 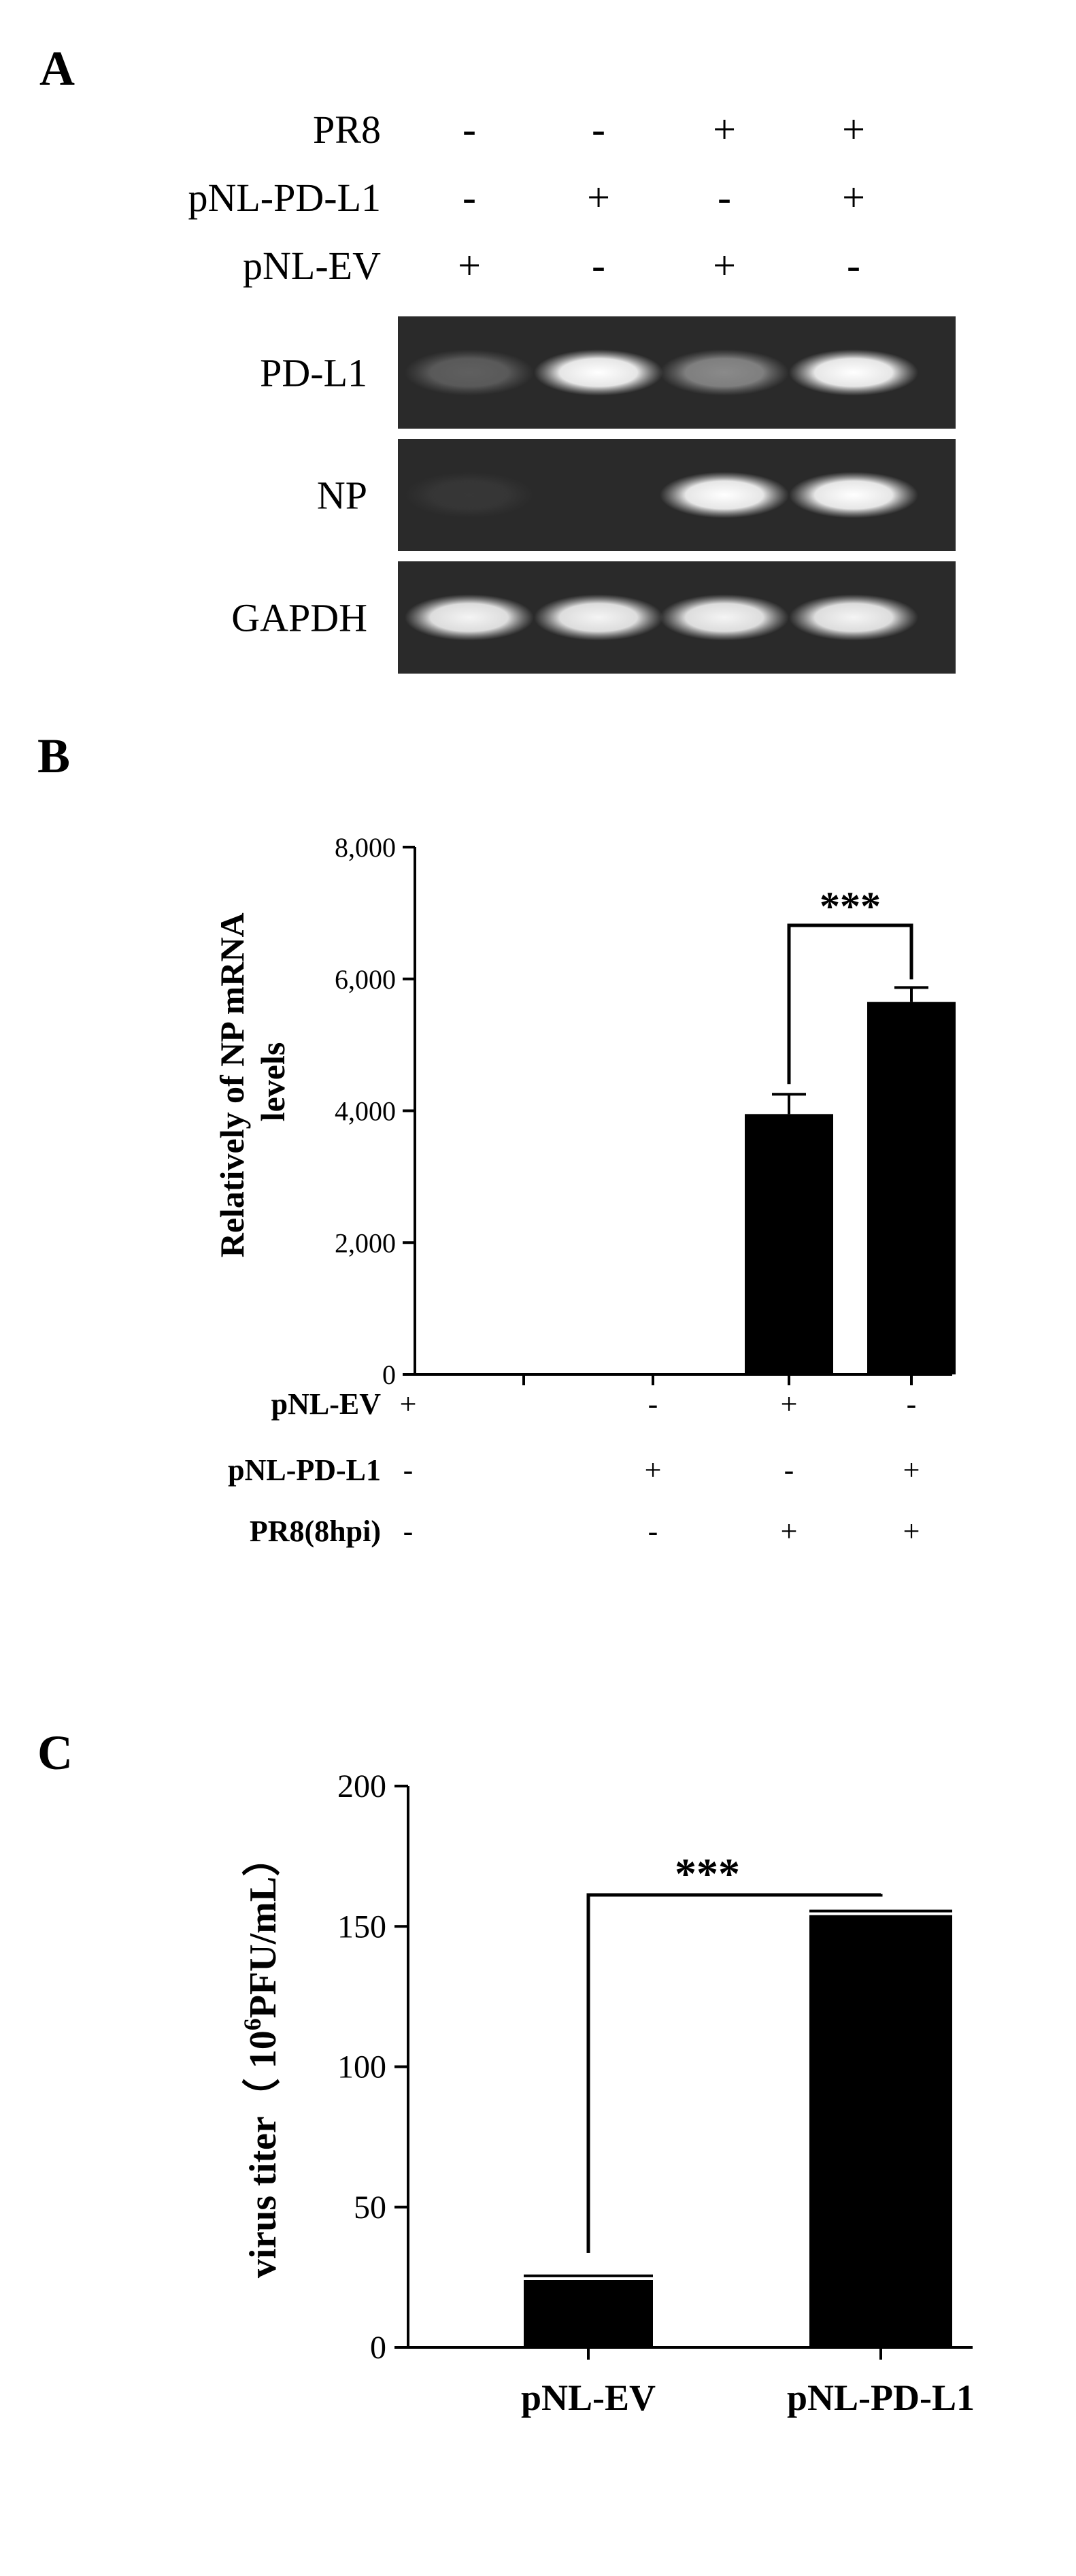 I want to click on panel-b-y-tick-label: 6,000, so click(x=365, y=980).